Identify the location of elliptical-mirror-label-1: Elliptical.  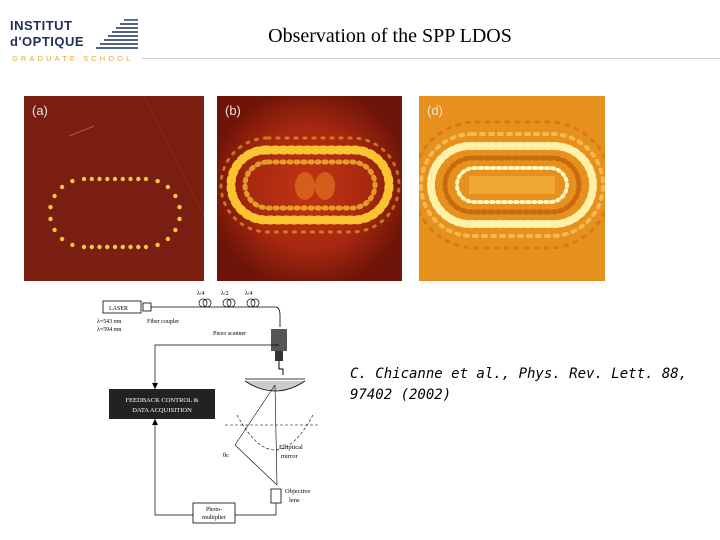
(291, 447).